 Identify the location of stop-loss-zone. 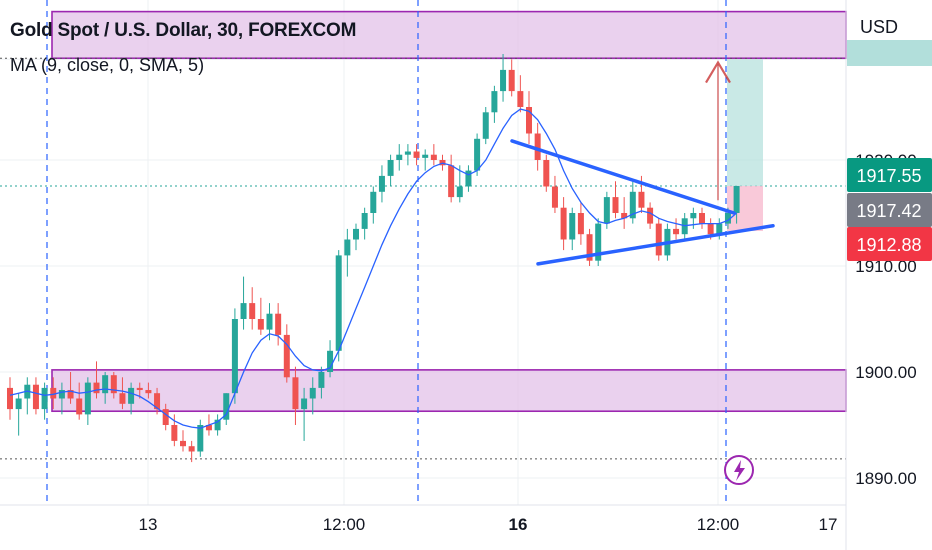
(745, 208).